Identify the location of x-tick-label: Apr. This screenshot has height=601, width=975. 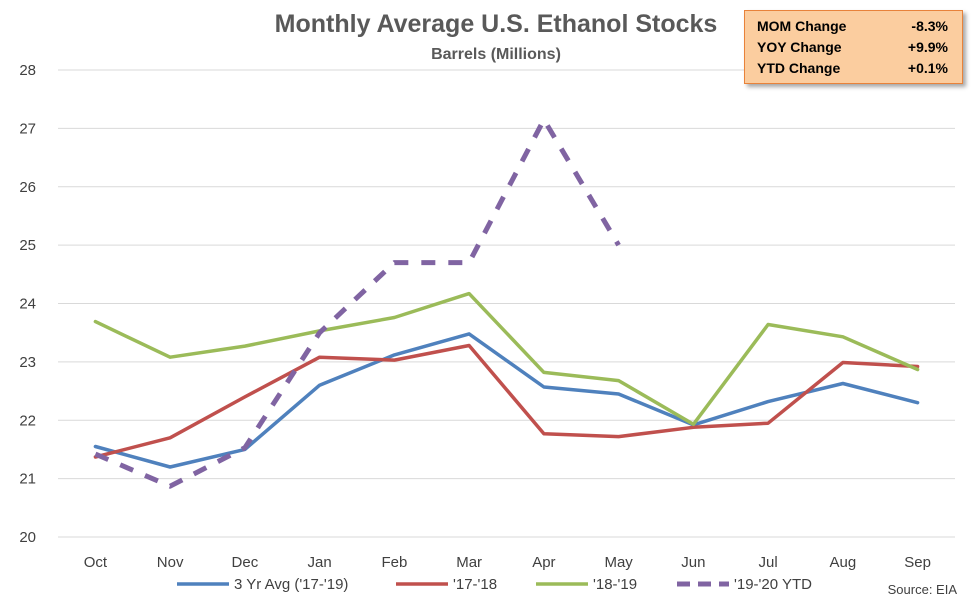
(543, 562).